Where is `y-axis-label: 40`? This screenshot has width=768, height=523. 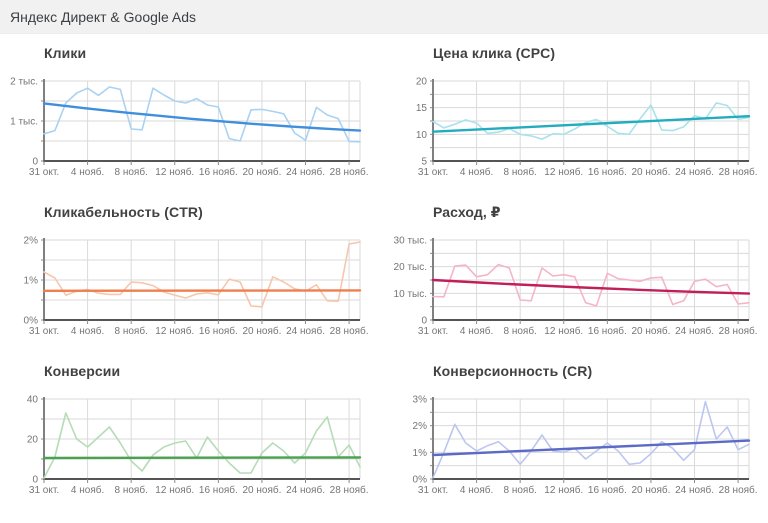
y-axis-label: 40 is located at coordinates (33, 400).